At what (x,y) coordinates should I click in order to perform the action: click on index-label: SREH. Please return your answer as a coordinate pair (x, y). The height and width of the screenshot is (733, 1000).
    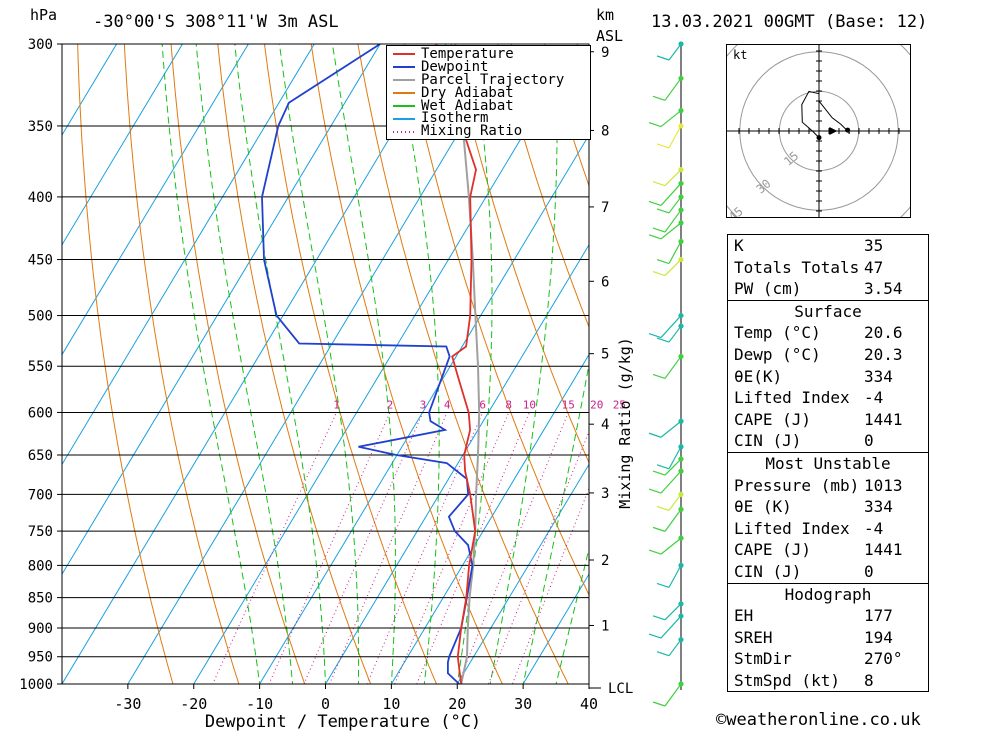
    Looking at the image, I should click on (753, 637).